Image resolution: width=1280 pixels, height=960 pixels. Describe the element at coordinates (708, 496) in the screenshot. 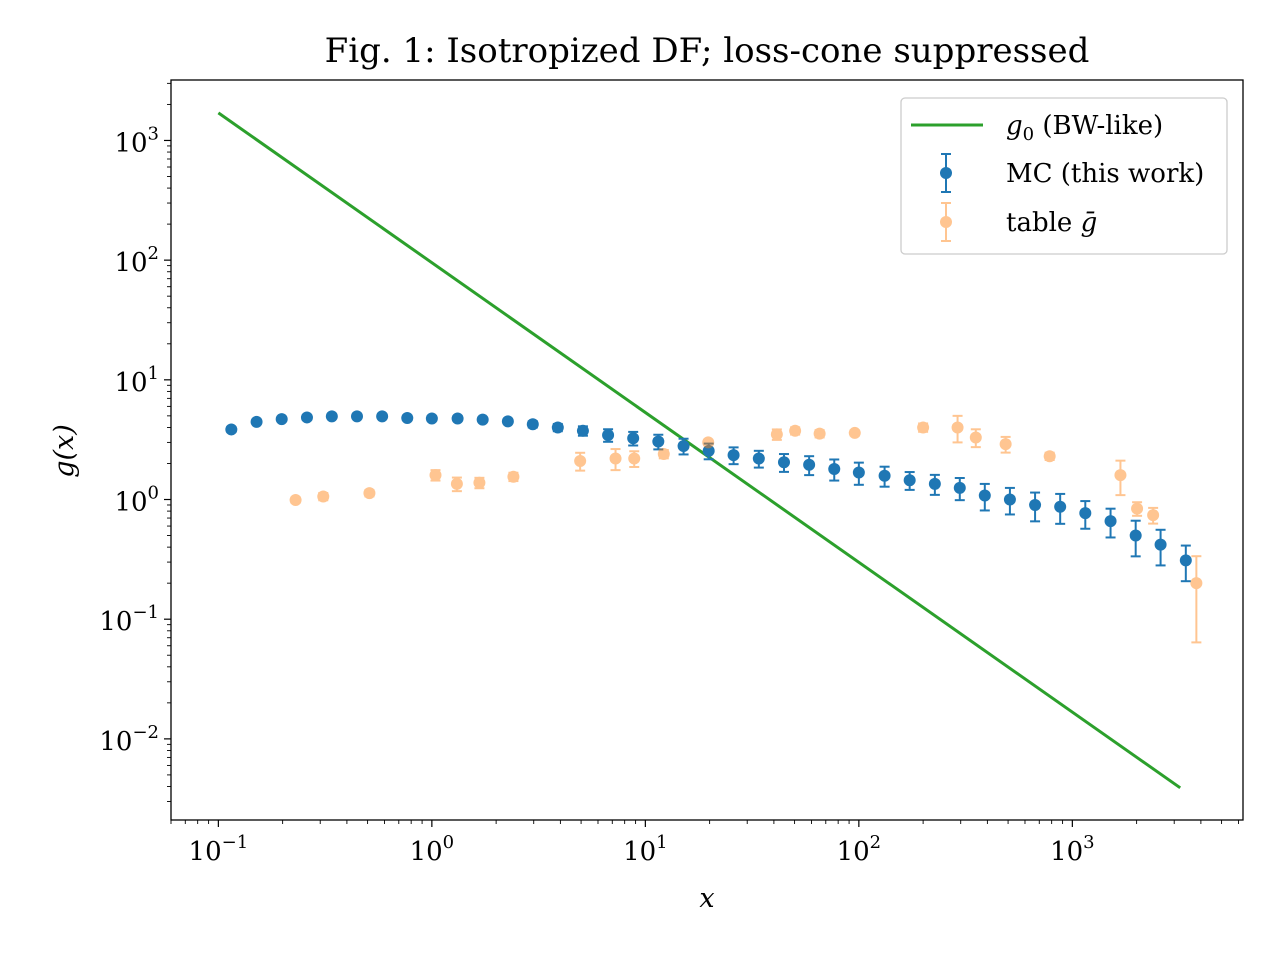

I see `series-mc` at that location.